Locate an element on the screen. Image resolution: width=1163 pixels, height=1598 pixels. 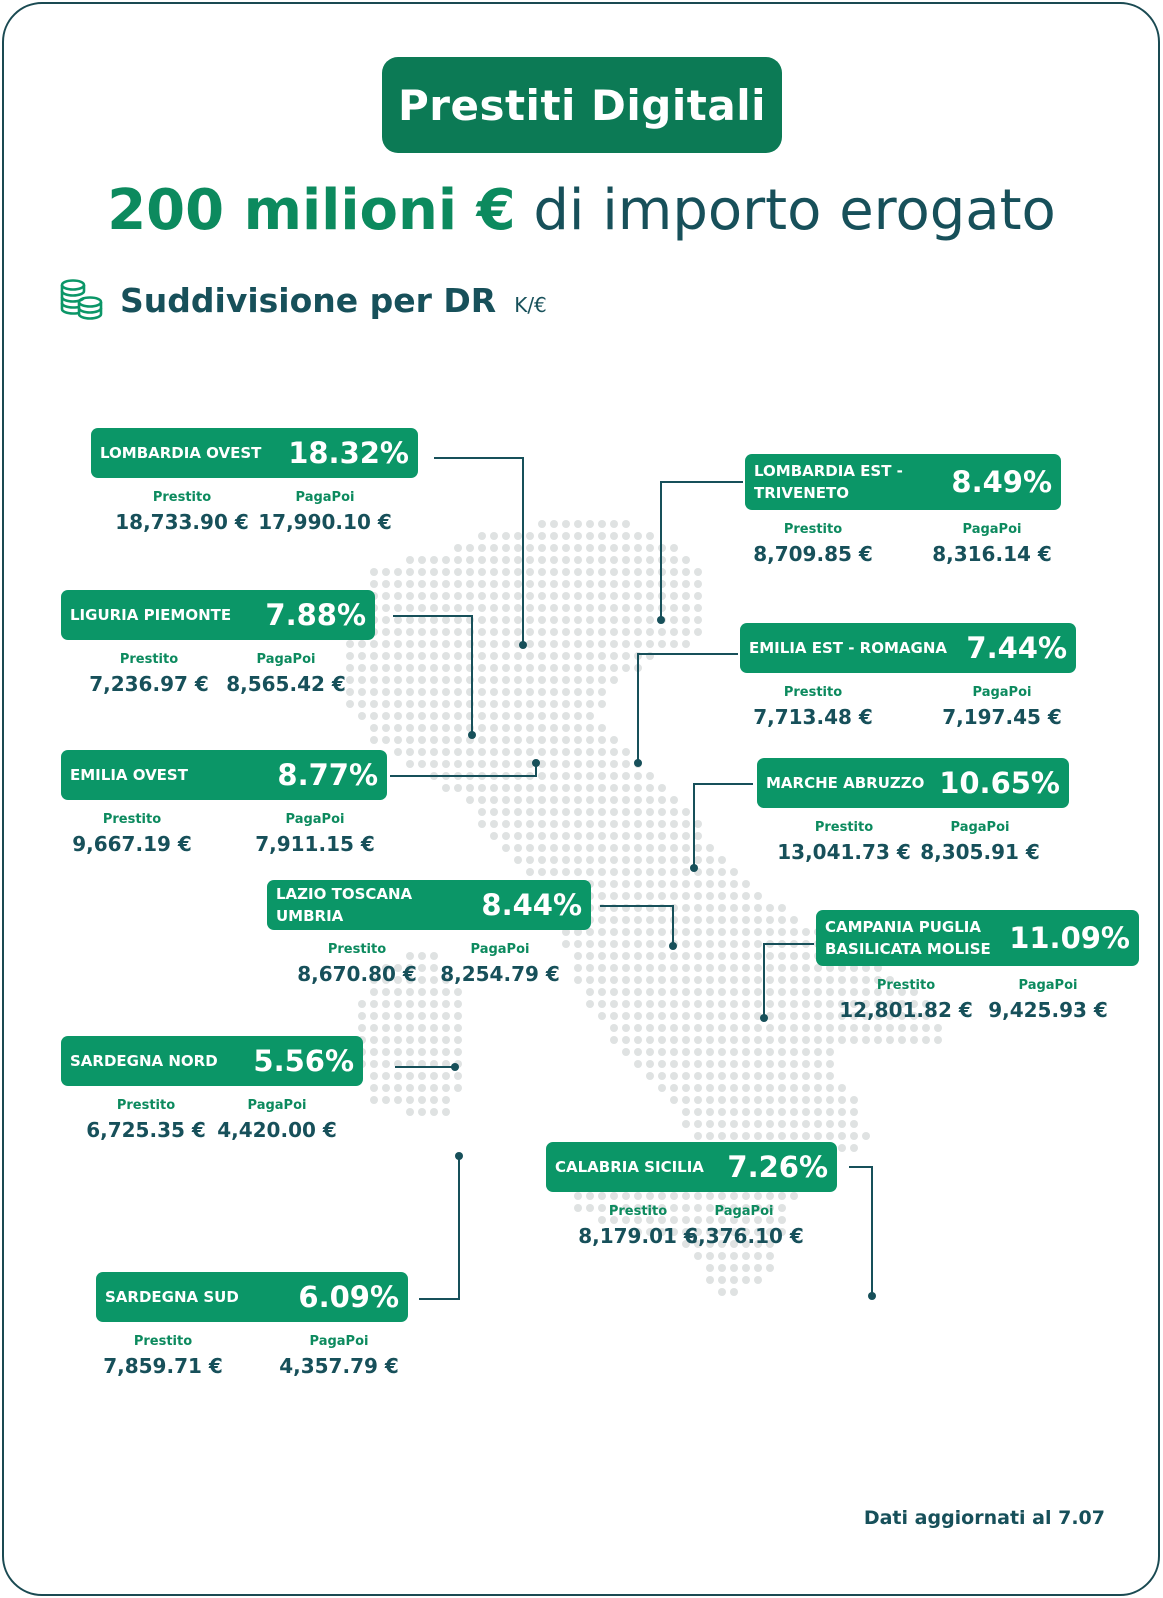
paylater-column: PagaPoi 8,305.91 € is located at coordinates (980, 842).